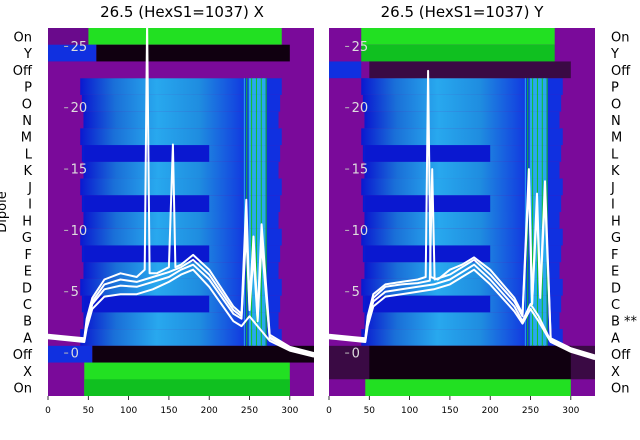 The height and width of the screenshot is (440, 640). I want to click on row-label-left: D, so click(27, 288).